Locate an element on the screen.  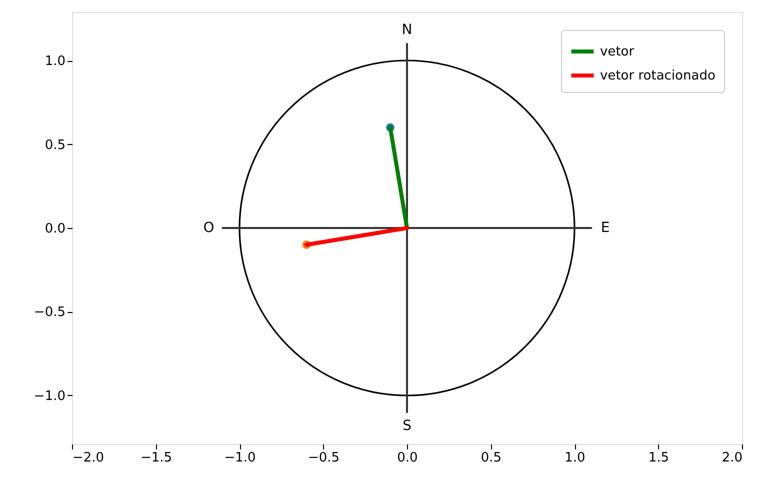
x-tick-label: −1.5 is located at coordinates (156, 458).